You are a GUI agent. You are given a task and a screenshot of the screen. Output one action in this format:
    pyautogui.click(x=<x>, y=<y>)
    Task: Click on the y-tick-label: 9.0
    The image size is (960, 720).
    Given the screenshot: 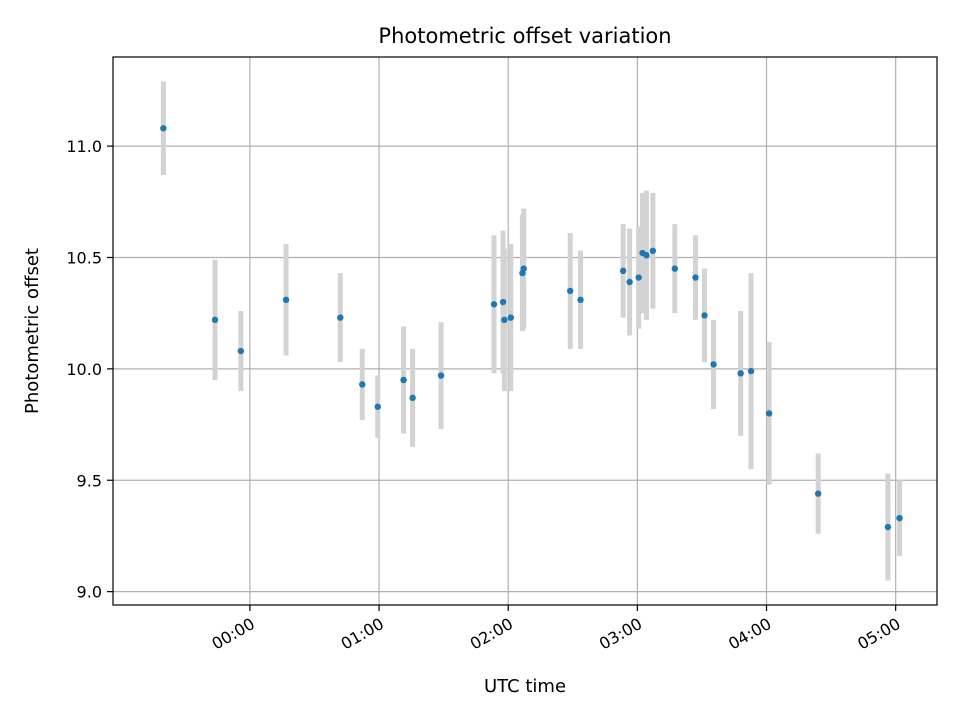 What is the action you would take?
    pyautogui.click(x=89, y=592)
    